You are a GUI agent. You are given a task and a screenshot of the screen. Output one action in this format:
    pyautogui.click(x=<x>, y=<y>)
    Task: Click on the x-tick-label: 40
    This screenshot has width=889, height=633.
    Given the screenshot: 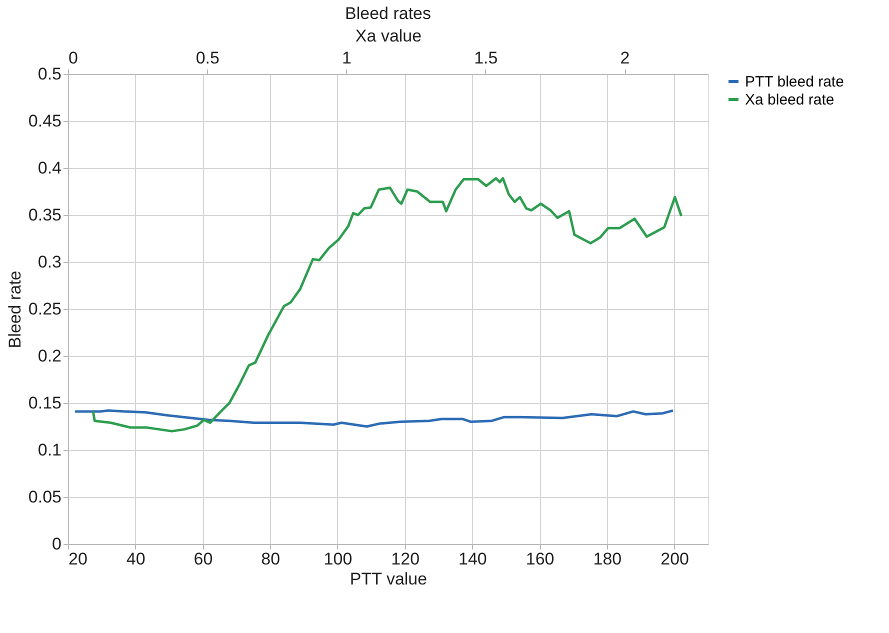 What is the action you would take?
    pyautogui.click(x=136, y=559)
    